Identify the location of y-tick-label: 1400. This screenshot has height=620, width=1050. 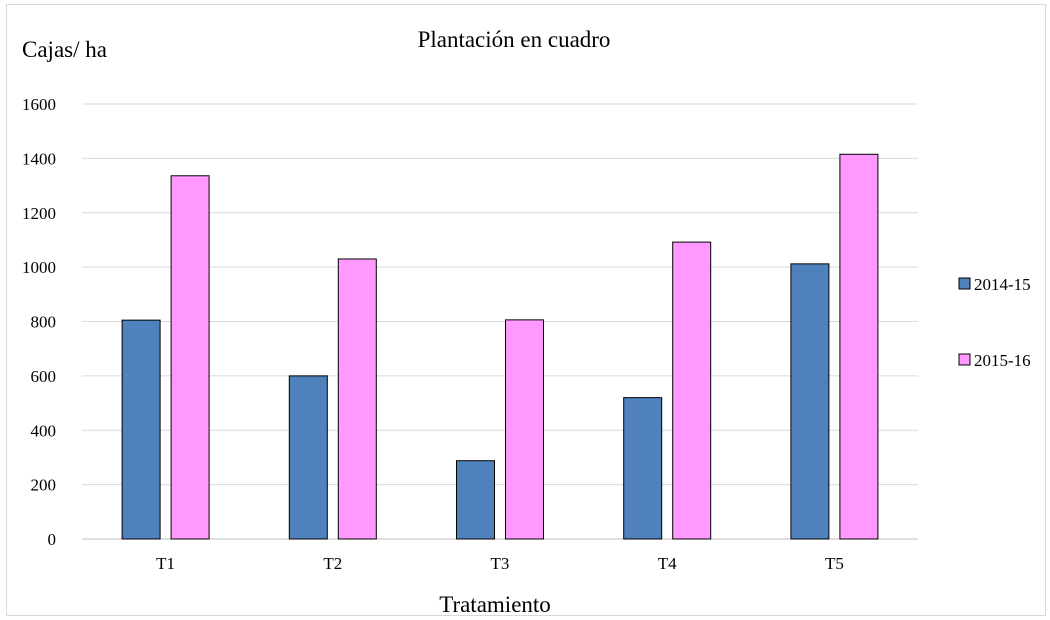
(39, 158).